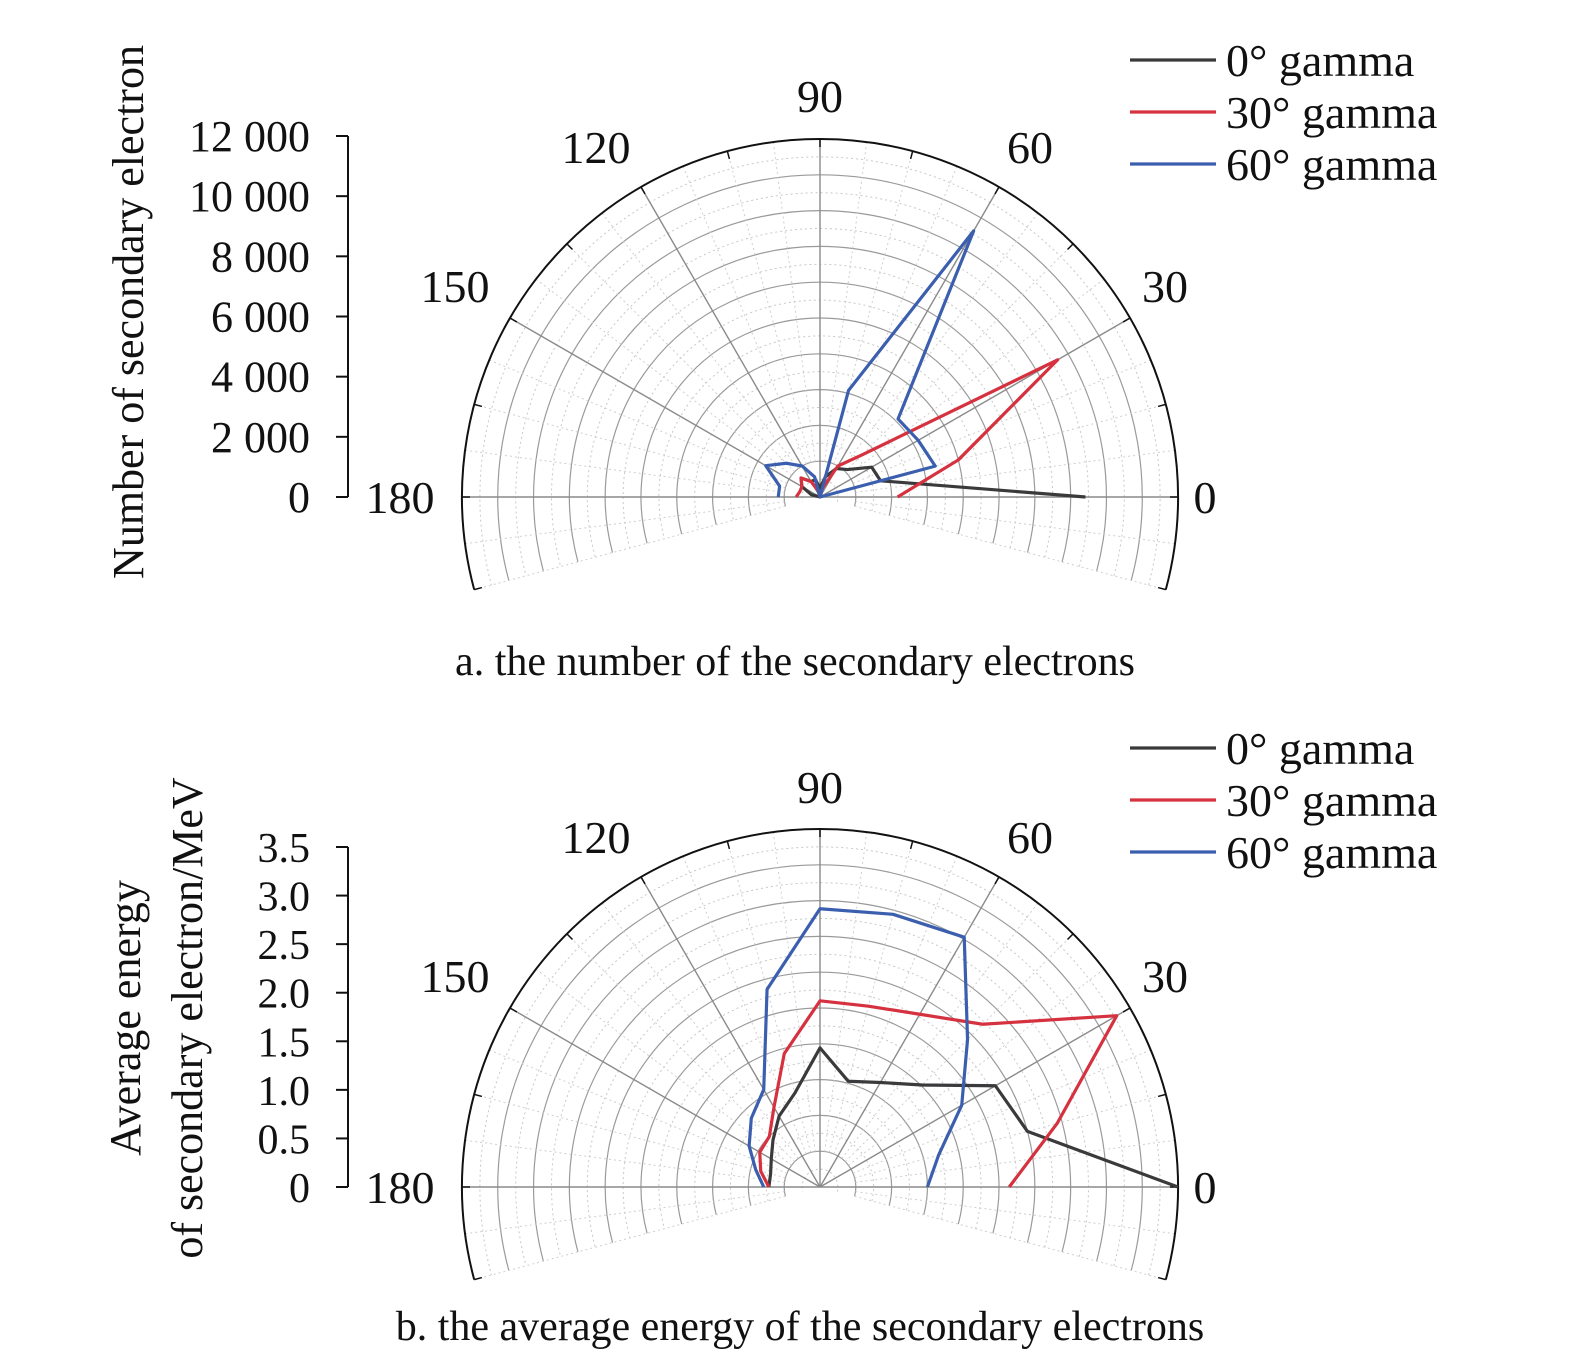 This screenshot has height=1364, width=1575. Describe the element at coordinates (260, 317) in the screenshot. I see `radial-tick-label: 6 000` at that location.